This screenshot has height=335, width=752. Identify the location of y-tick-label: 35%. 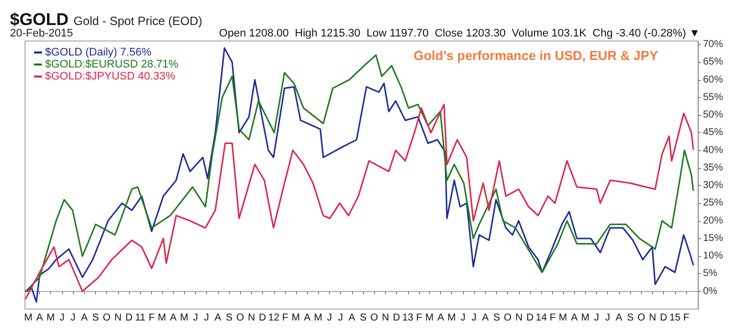
(713, 168).